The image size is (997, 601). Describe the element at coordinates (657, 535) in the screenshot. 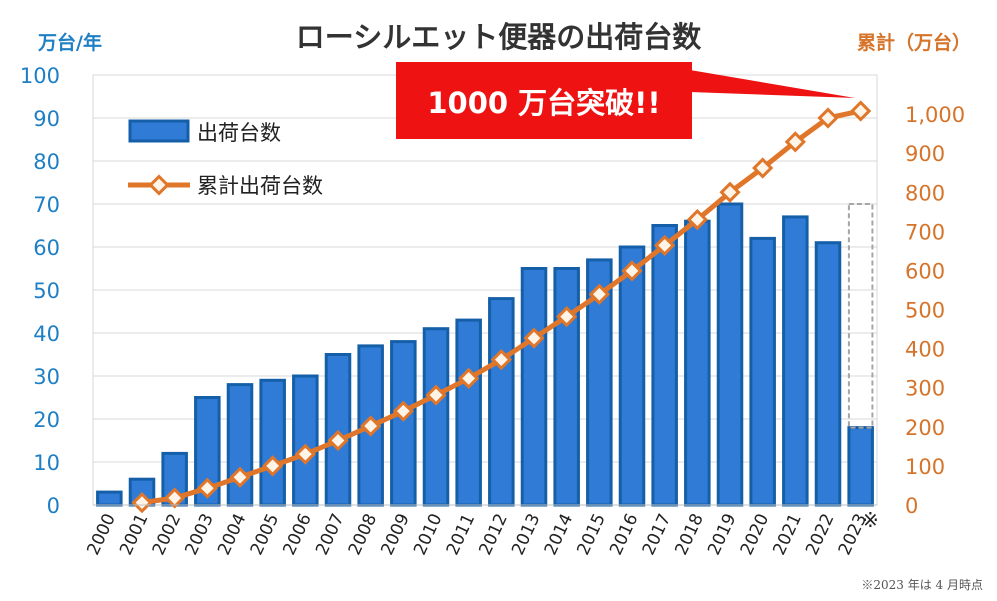

I see `x-tick-label: 2017` at that location.